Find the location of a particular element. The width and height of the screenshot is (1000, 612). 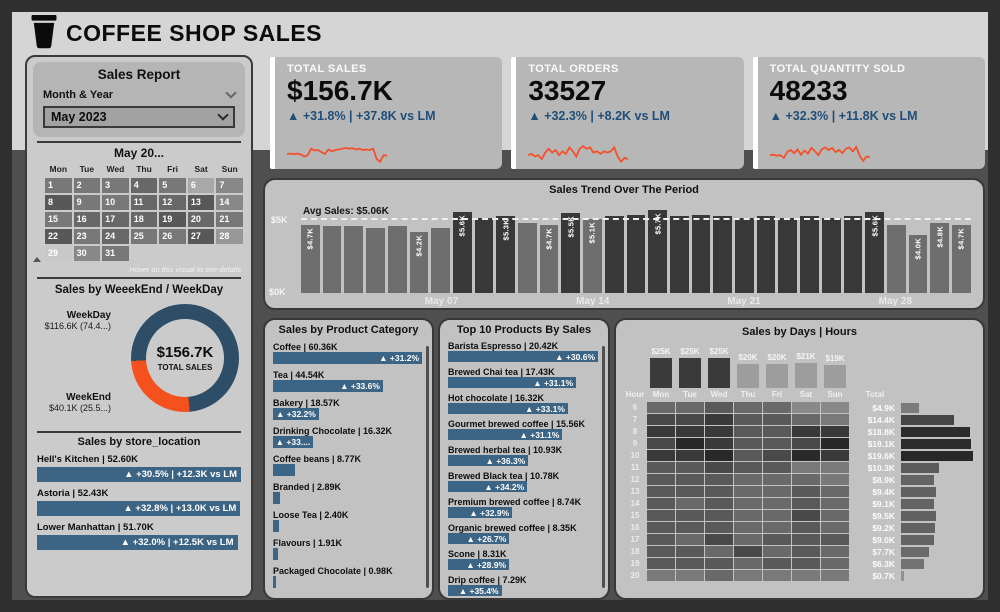

trend-bar: $5.5K is located at coordinates (571, 253).